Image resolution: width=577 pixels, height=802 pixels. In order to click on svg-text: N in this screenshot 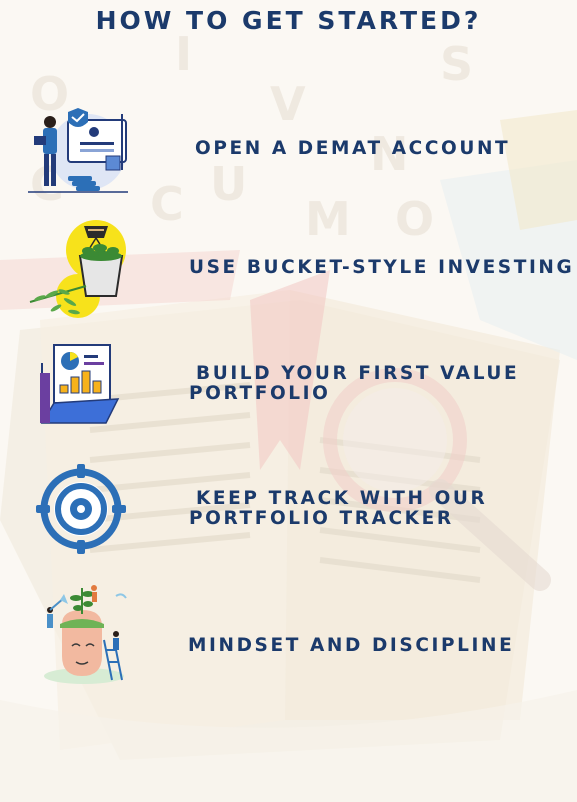, I will do `click(389, 154)`.